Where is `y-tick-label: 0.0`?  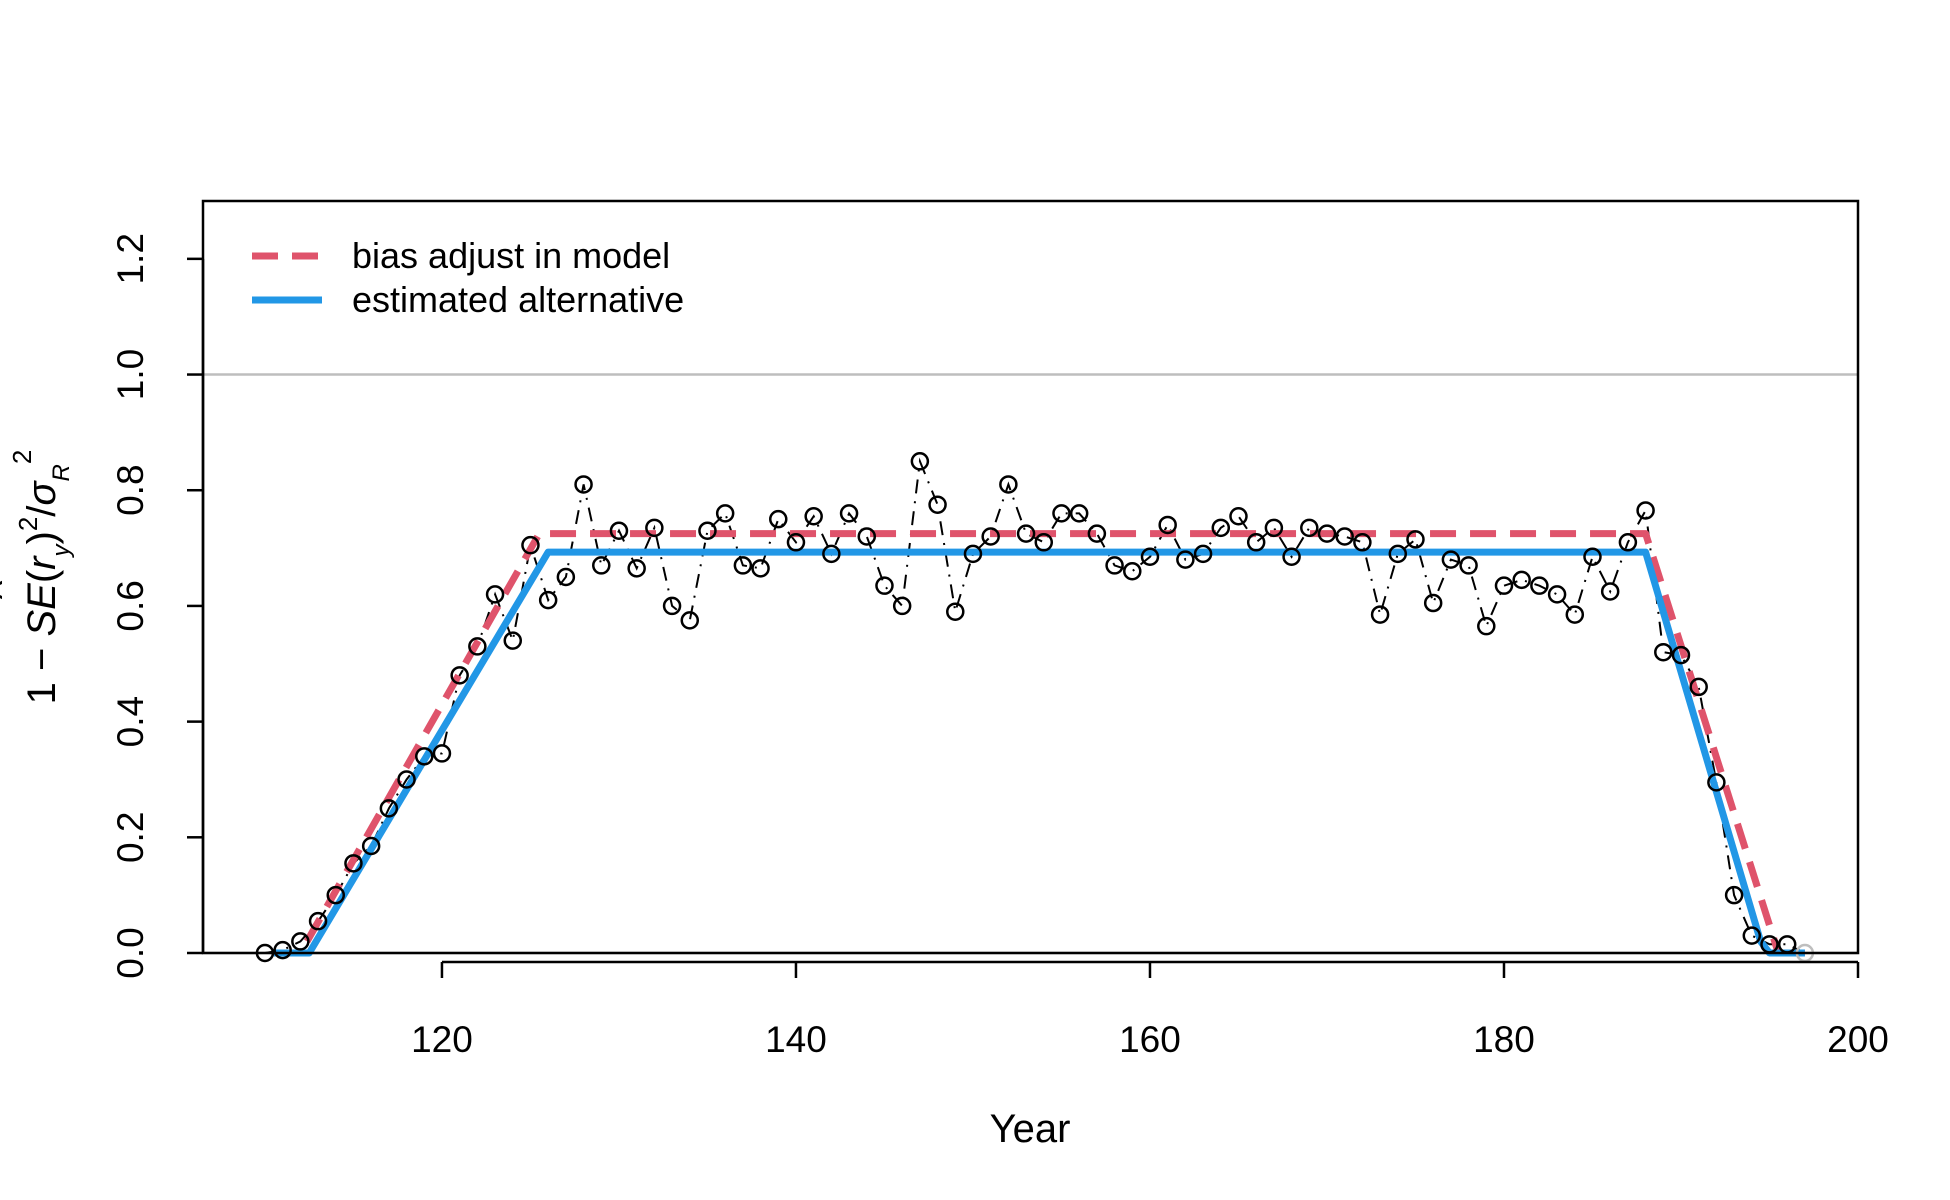
y-tick-label: 0.0 is located at coordinates (130, 952).